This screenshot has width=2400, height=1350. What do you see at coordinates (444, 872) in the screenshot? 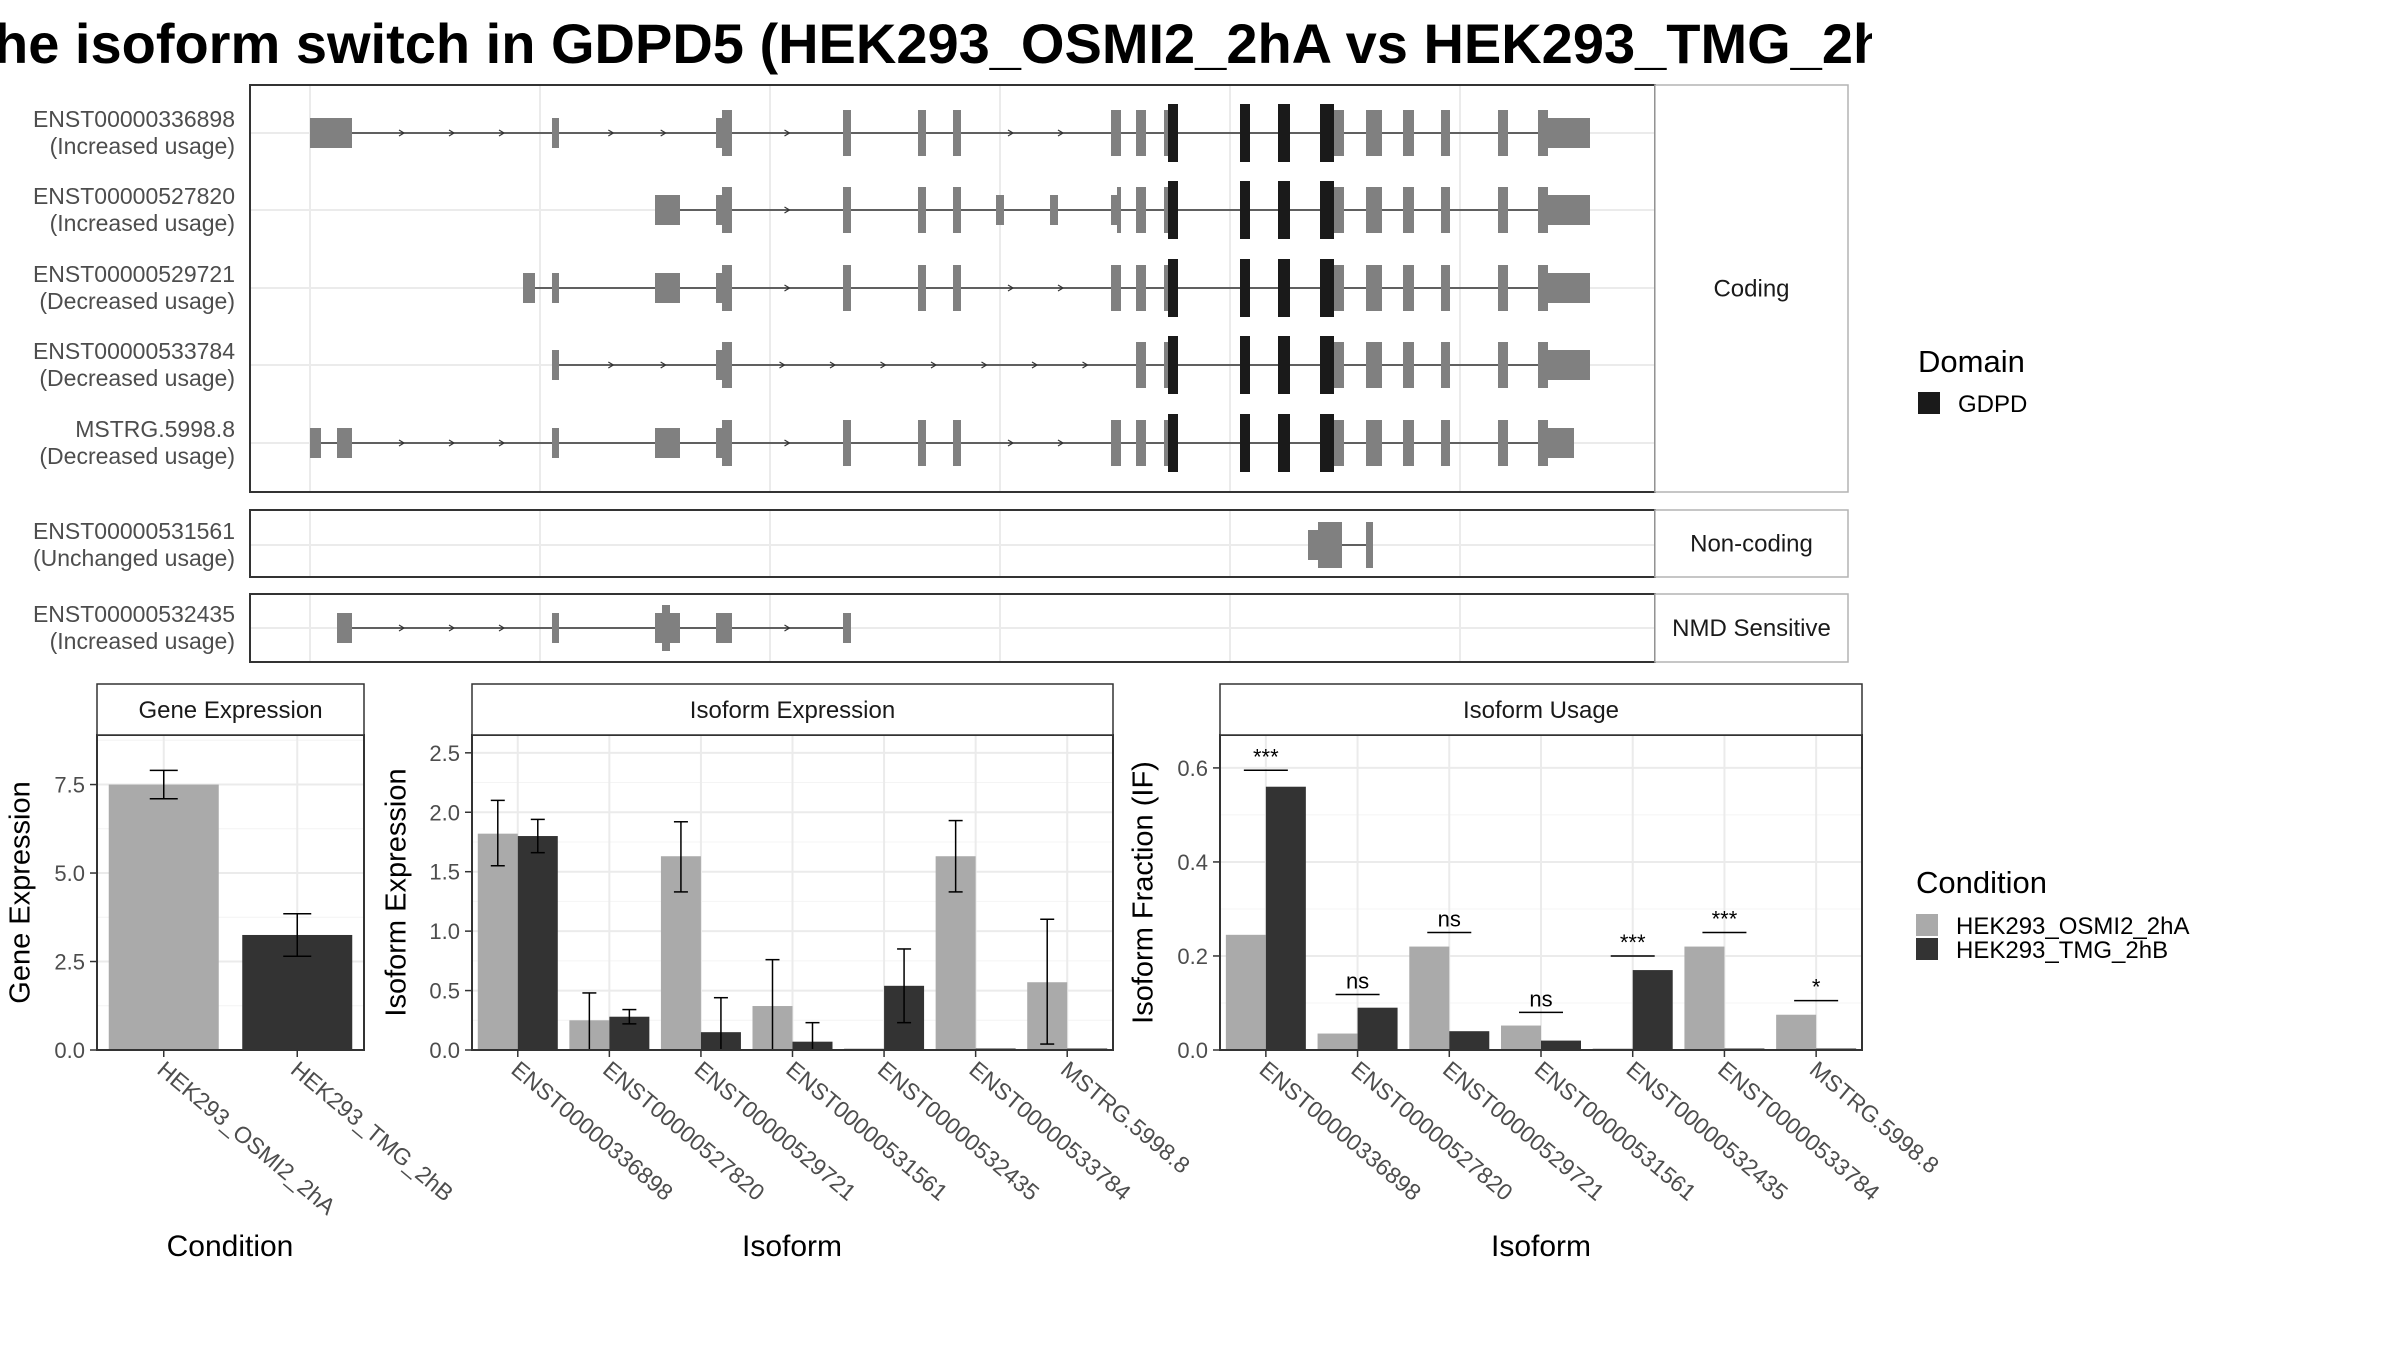
I see `y-tick-label: 1.5` at bounding box center [444, 872].